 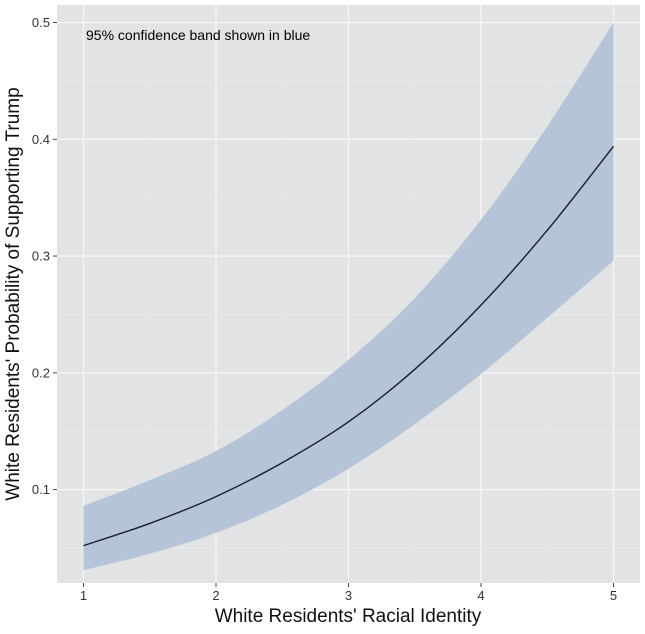 What do you see at coordinates (215, 595) in the screenshot?
I see `x-tick-label: 2` at bounding box center [215, 595].